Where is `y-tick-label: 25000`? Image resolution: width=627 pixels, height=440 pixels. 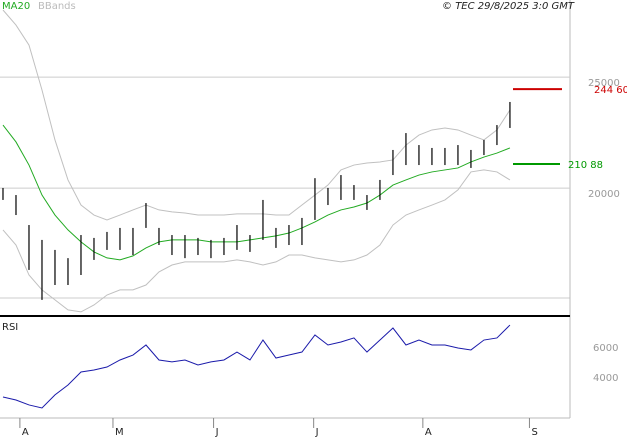
y-tick-label: 25000 is located at coordinates (604, 83).